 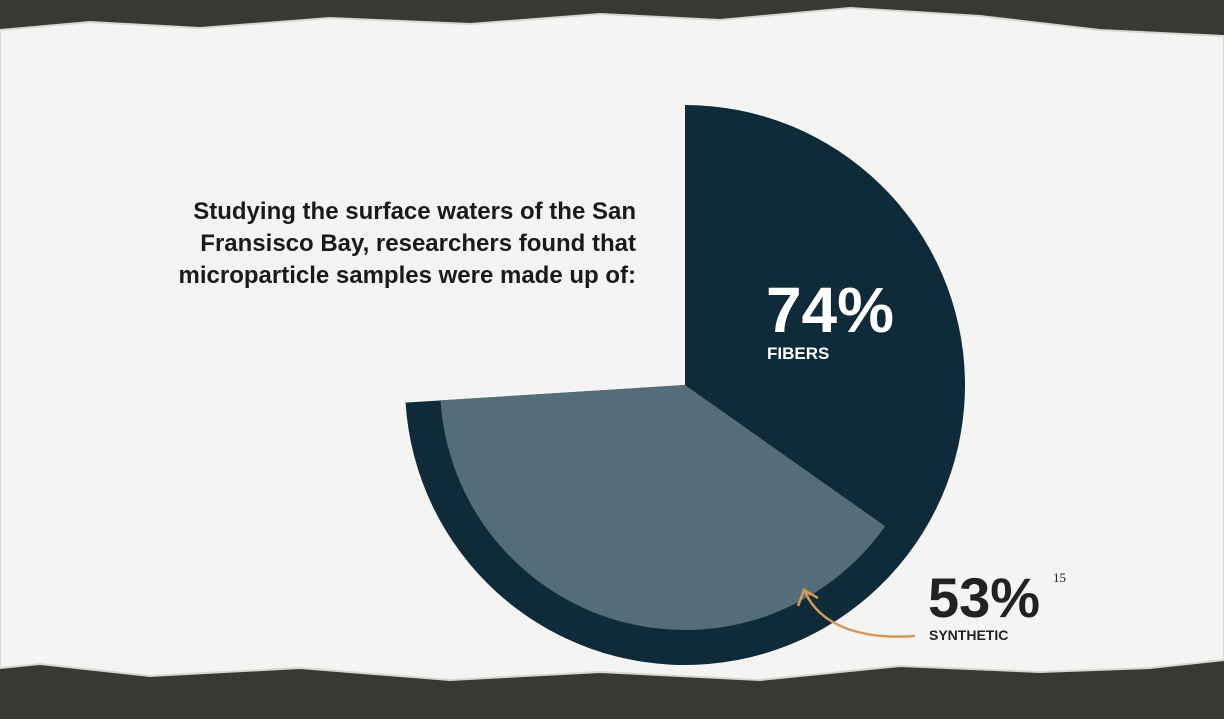 What do you see at coordinates (830, 310) in the screenshot?
I see `value-label: 74%` at bounding box center [830, 310].